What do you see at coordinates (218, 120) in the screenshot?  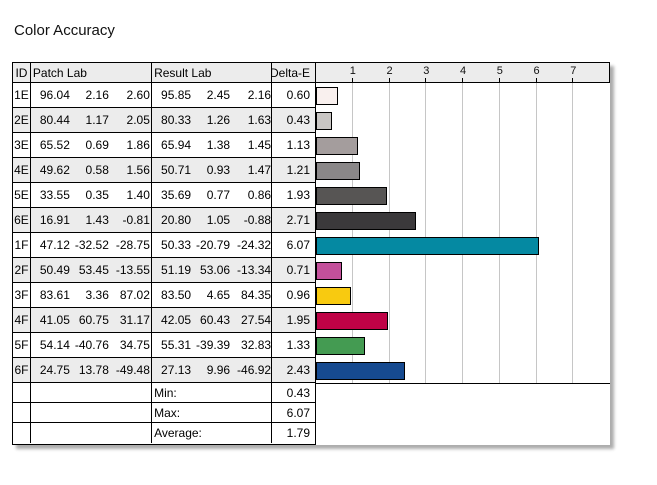 I see `result-a-value: 1.26` at bounding box center [218, 120].